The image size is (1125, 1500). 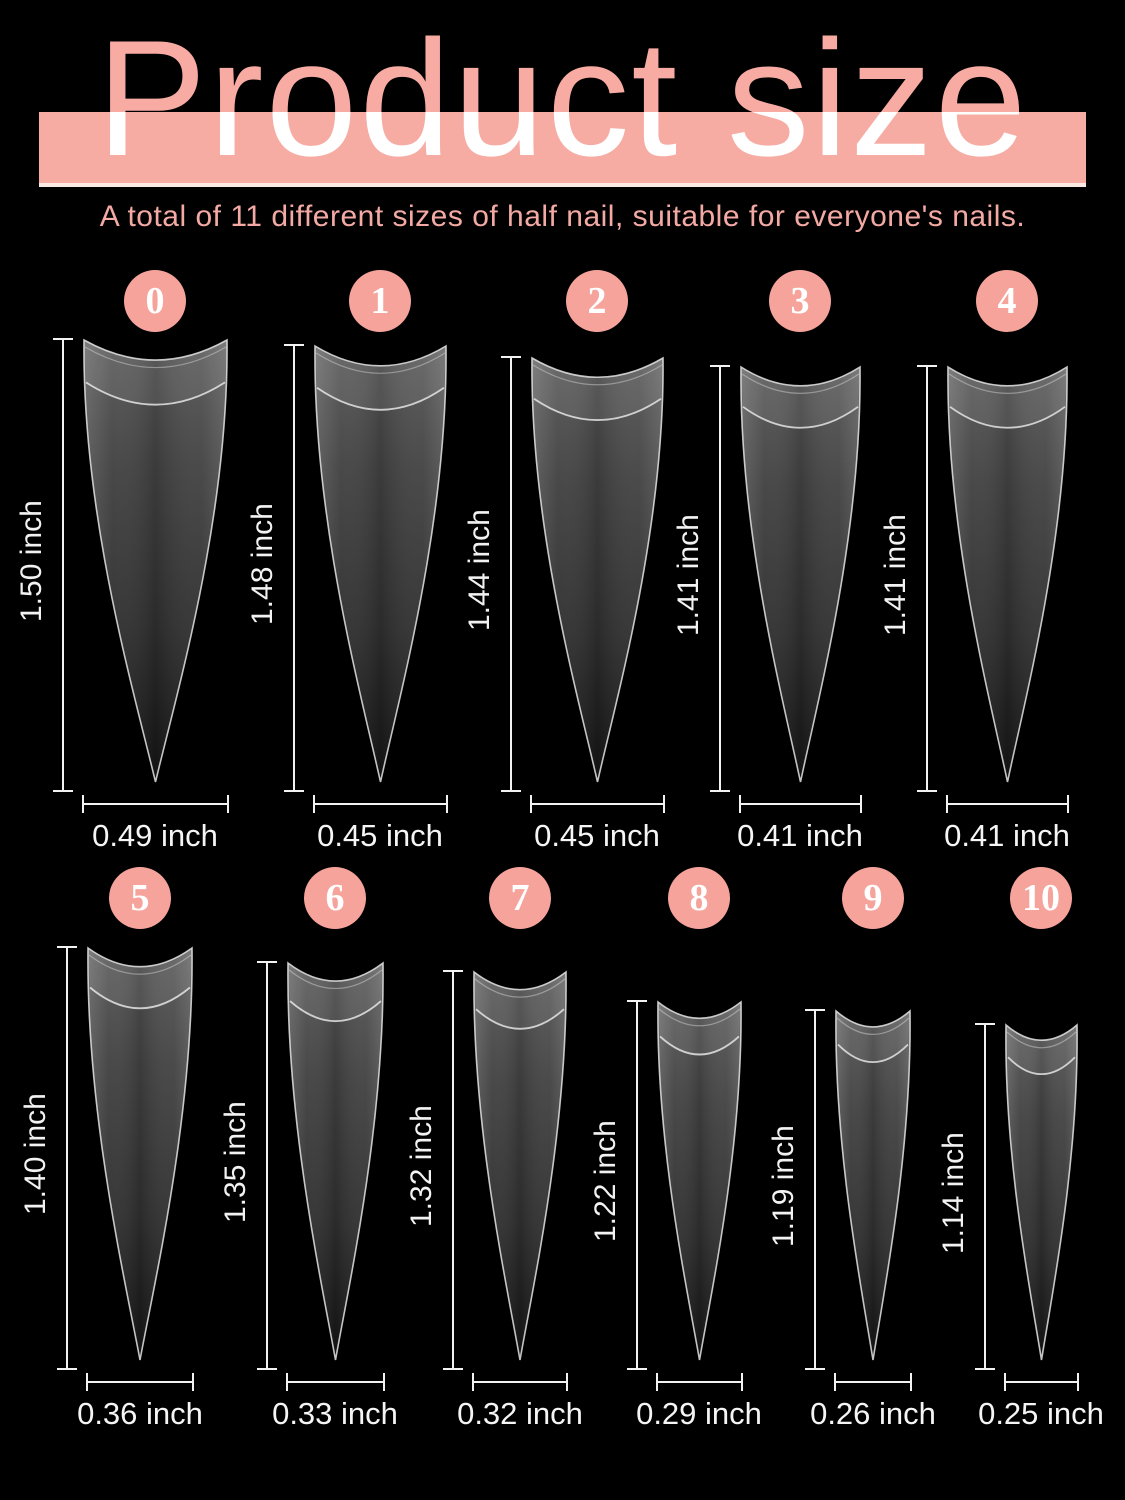 I want to click on size-badge: 7, so click(x=520, y=898).